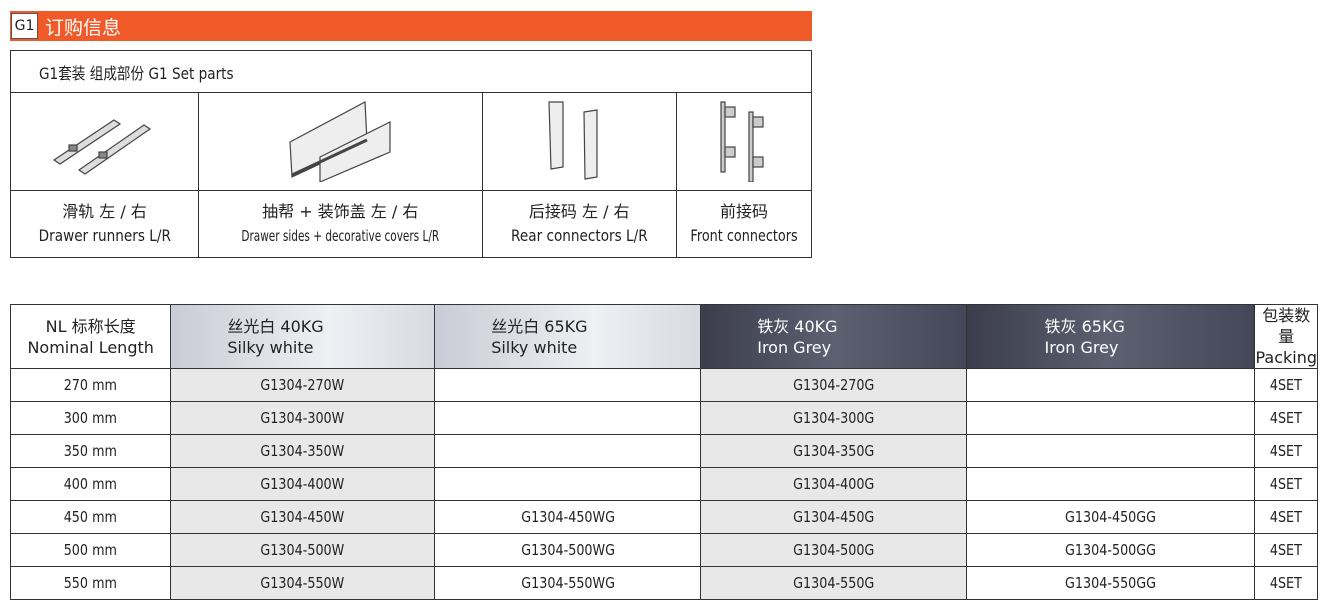  I want to click on iron-grey-65kg-cell: G1304-500GG, so click(1110, 550).